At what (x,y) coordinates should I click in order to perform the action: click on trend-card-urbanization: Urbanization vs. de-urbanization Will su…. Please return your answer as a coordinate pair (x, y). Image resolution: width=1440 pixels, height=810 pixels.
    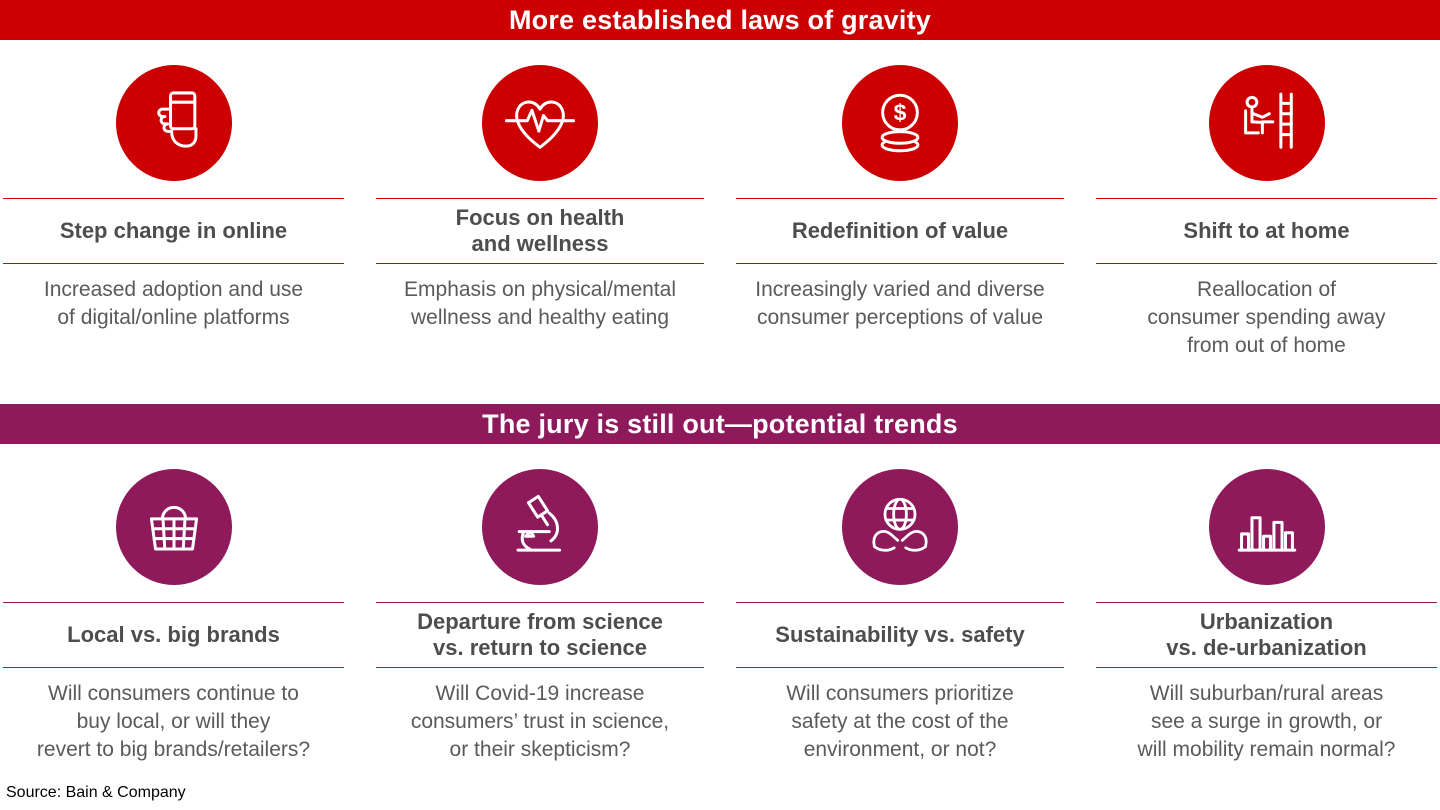
    Looking at the image, I should click on (1260, 604).